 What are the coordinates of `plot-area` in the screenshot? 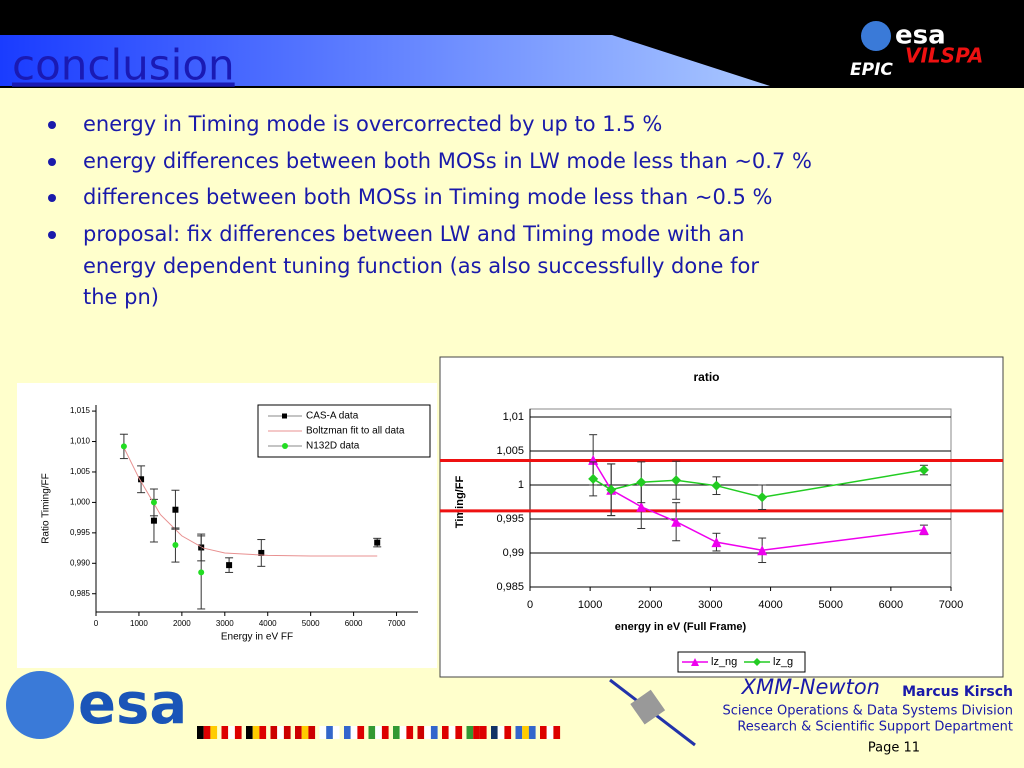 It's located at (740, 498).